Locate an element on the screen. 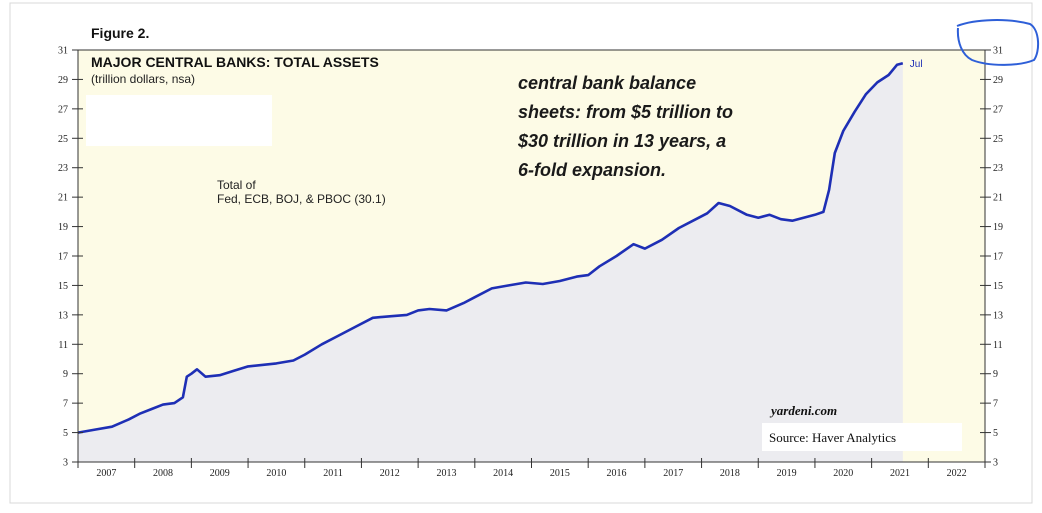  x-tick-label: 2016 is located at coordinates (617, 473).